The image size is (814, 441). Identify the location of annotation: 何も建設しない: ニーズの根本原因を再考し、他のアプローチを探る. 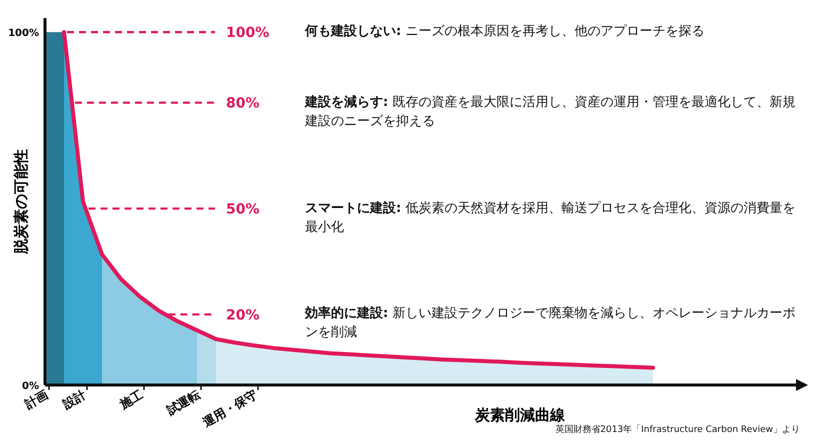
(505, 32).